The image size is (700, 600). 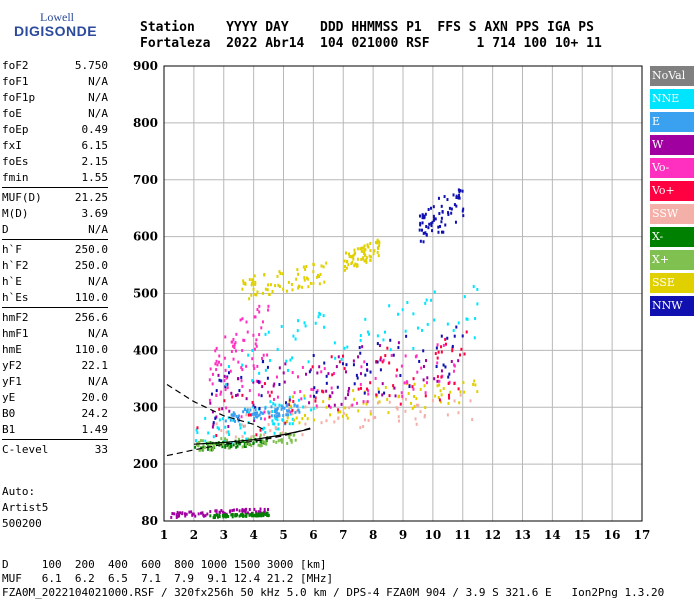 I want to click on param-row: foEs 2.15, so click(x=55, y=162).